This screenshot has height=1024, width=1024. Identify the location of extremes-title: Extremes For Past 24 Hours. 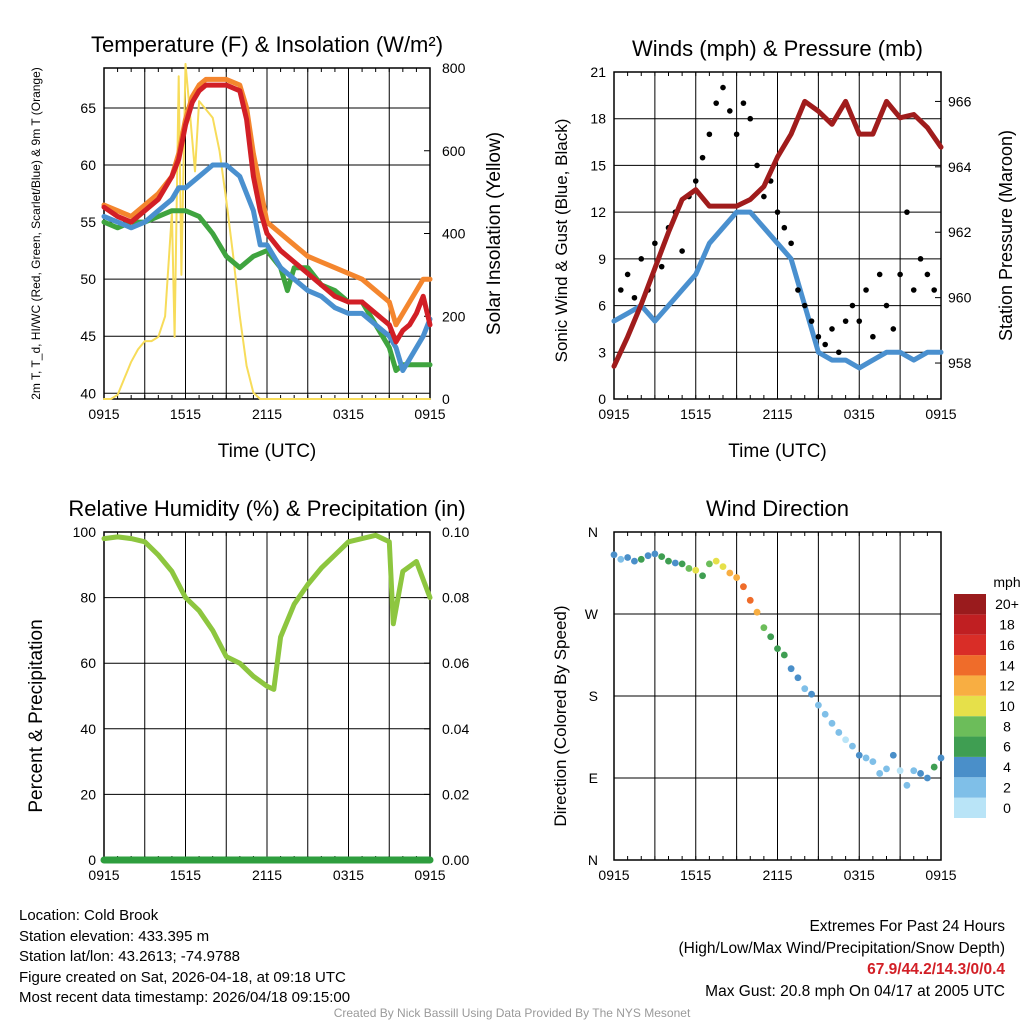
(907, 926).